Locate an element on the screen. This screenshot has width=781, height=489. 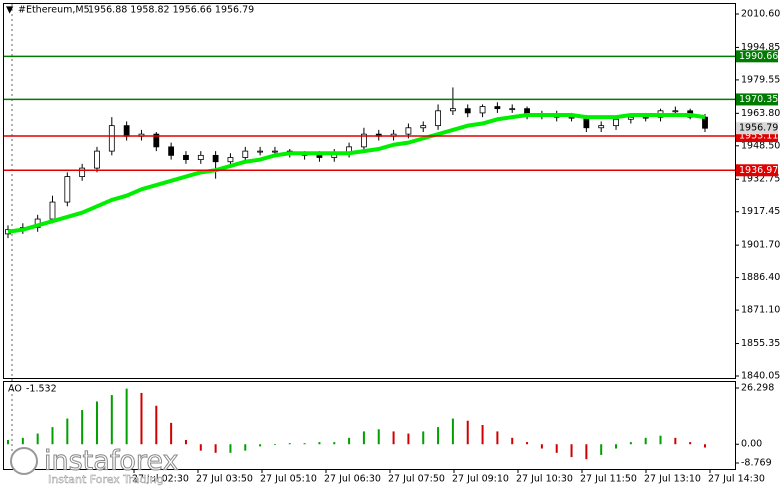
ao-value: -1.532 is located at coordinates (41, 389).